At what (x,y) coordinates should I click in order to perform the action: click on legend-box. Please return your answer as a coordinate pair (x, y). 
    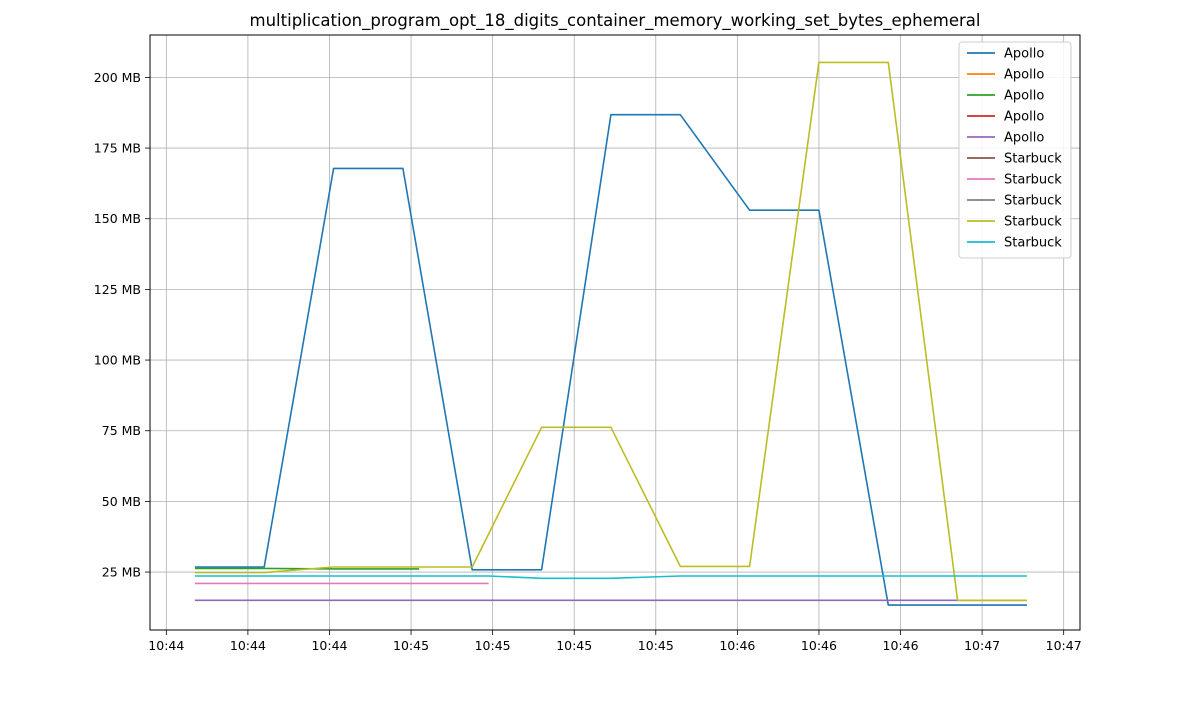
    Looking at the image, I should click on (1015, 150).